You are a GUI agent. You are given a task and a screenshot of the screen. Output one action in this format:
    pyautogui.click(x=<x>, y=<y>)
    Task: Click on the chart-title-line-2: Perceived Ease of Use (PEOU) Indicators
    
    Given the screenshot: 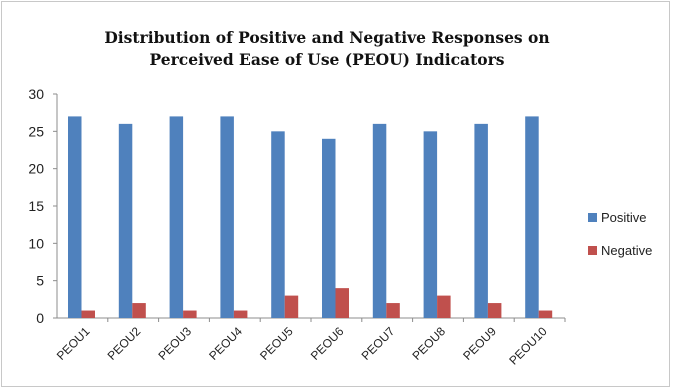 What is the action you would take?
    pyautogui.click(x=327, y=59)
    